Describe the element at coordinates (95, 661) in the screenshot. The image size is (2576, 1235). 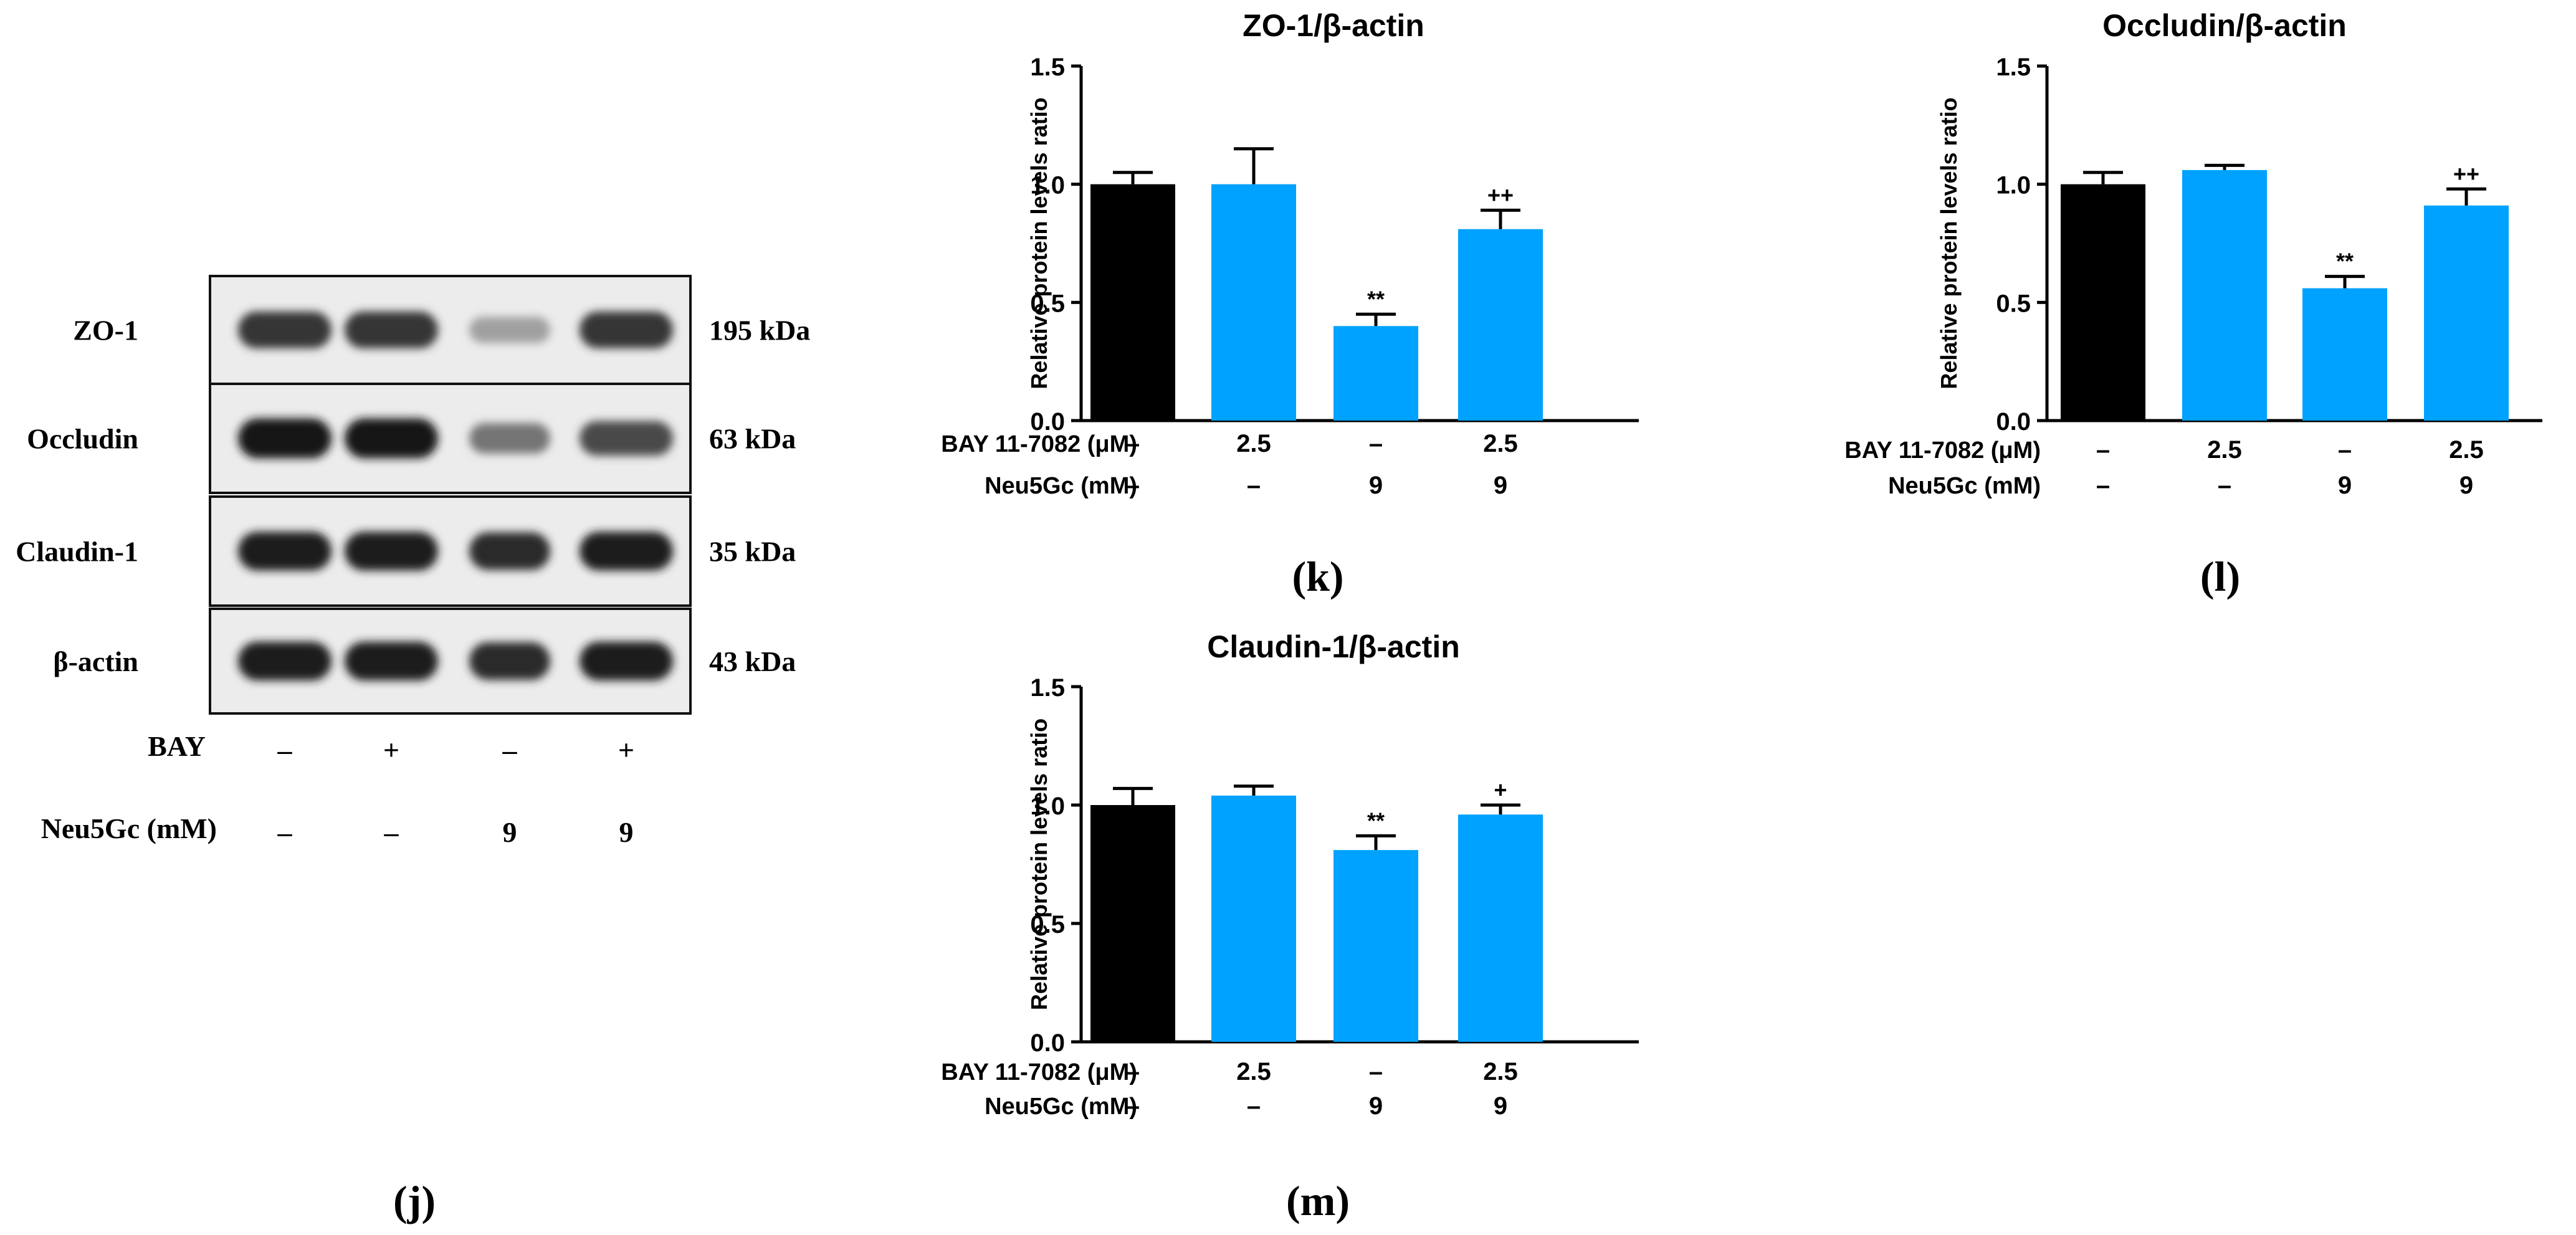
I see `blot-protein-label: β-actin` at that location.